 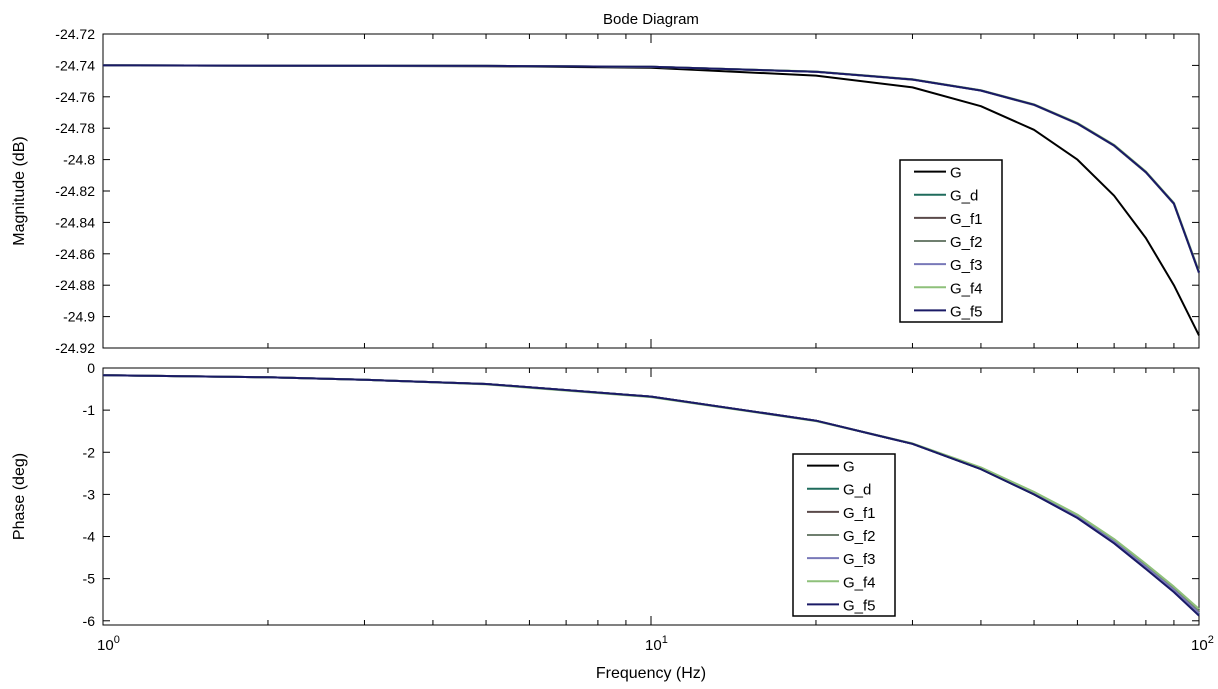 I want to click on phase-y-tick-label: -1, so click(x=89, y=410).